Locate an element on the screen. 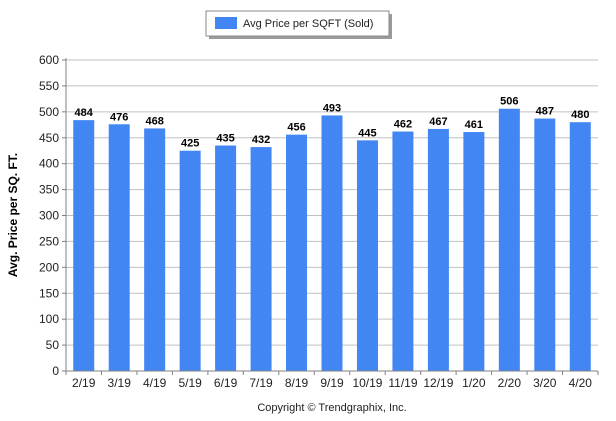 The width and height of the screenshot is (616, 421). data-label: 476 is located at coordinates (119, 117).